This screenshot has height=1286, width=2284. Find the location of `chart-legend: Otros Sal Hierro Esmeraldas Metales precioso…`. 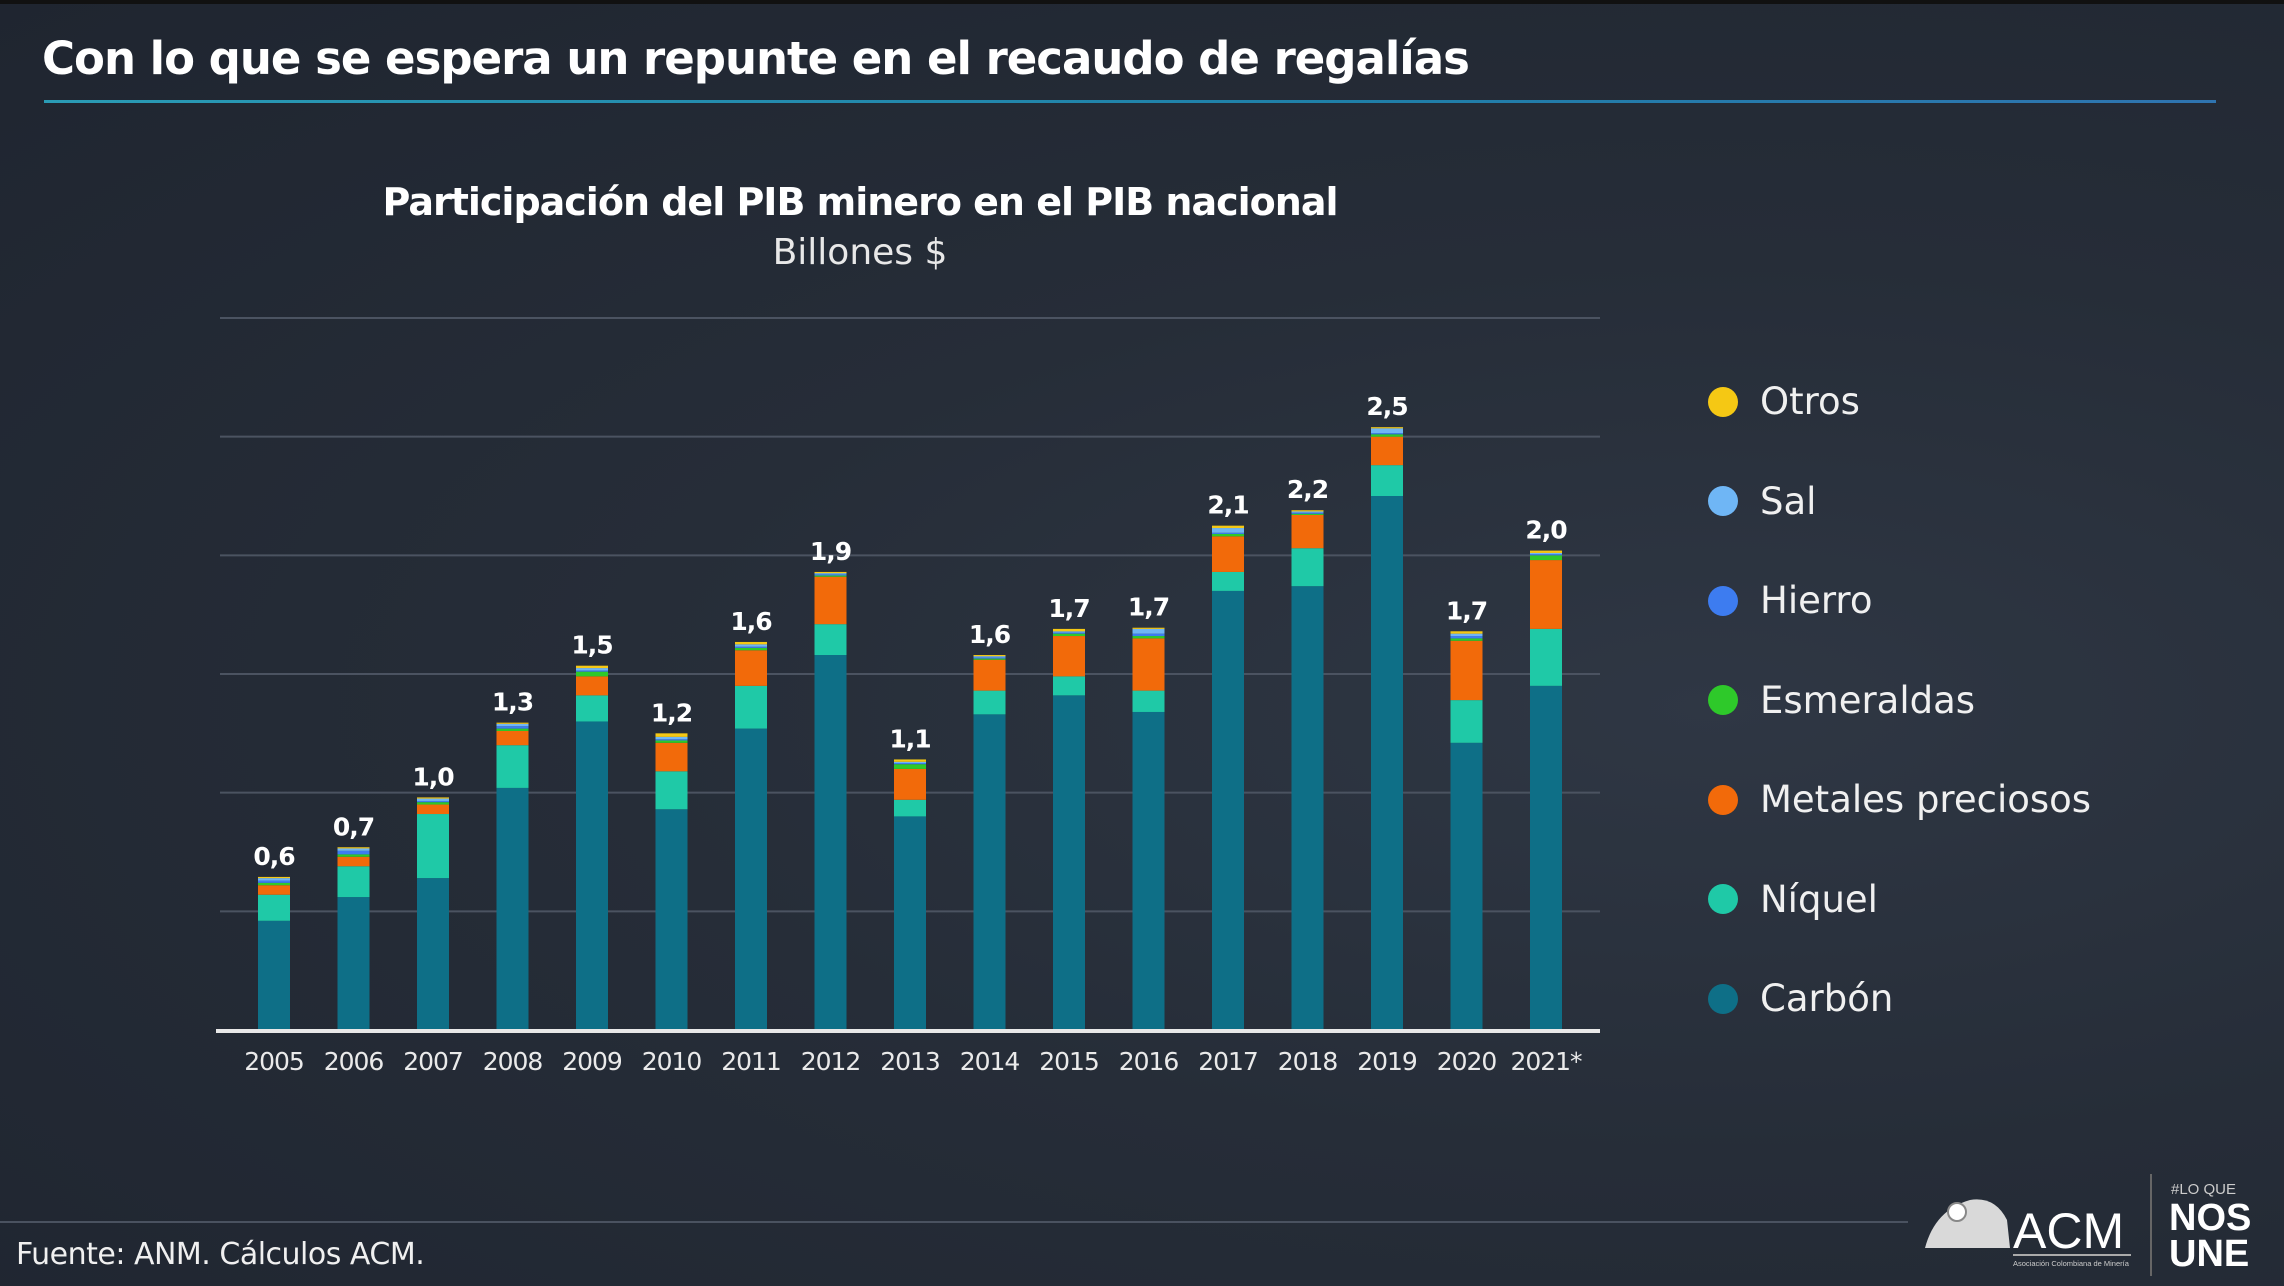

chart-legend: Otros Sal Hierro Esmeraldas Metales precioso… is located at coordinates (1899, 700).